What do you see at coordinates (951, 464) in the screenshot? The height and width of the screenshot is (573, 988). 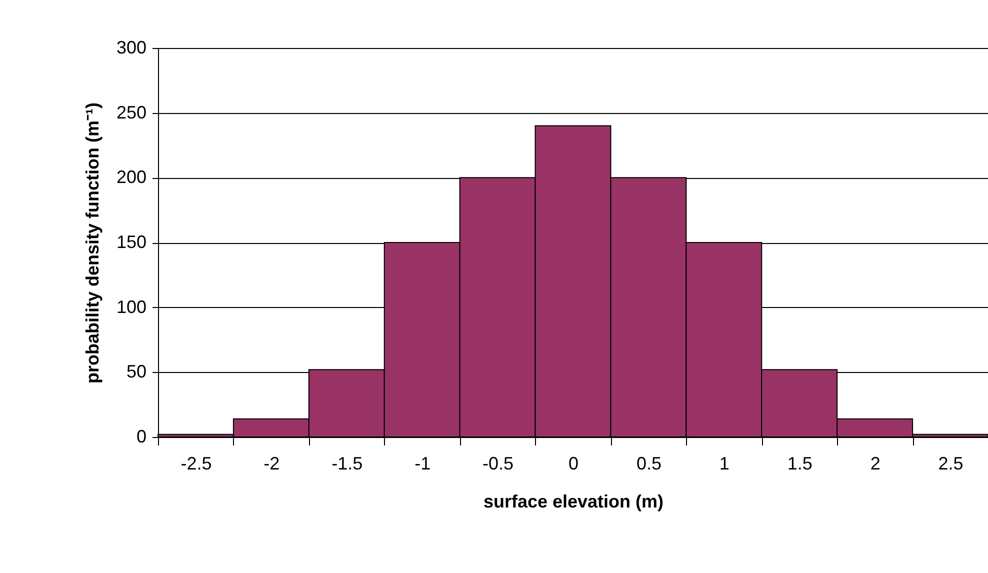 I see `x-tick-label: 2.5` at bounding box center [951, 464].